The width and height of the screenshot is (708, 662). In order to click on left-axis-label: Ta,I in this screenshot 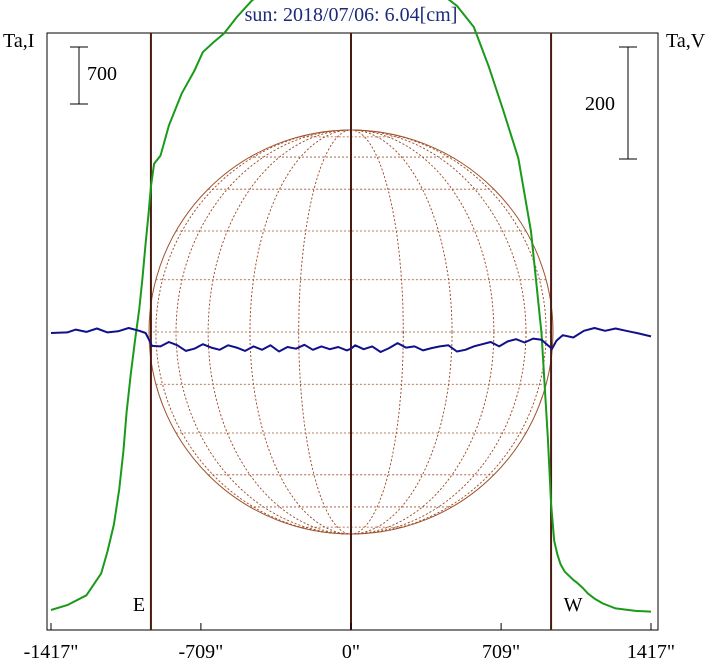, I will do `click(18, 41)`.